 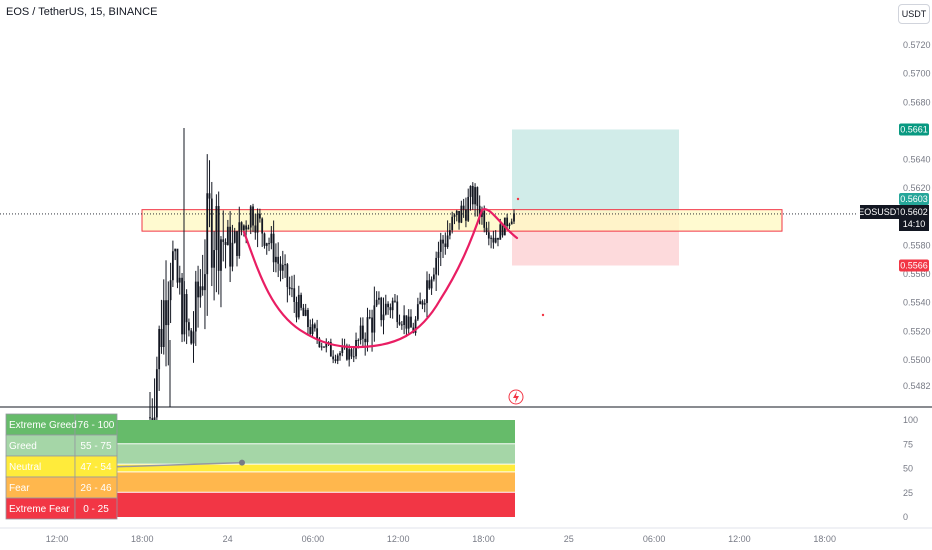 What do you see at coordinates (917, 245) in the screenshot?
I see `price-tick-label: 0.5580` at bounding box center [917, 245].